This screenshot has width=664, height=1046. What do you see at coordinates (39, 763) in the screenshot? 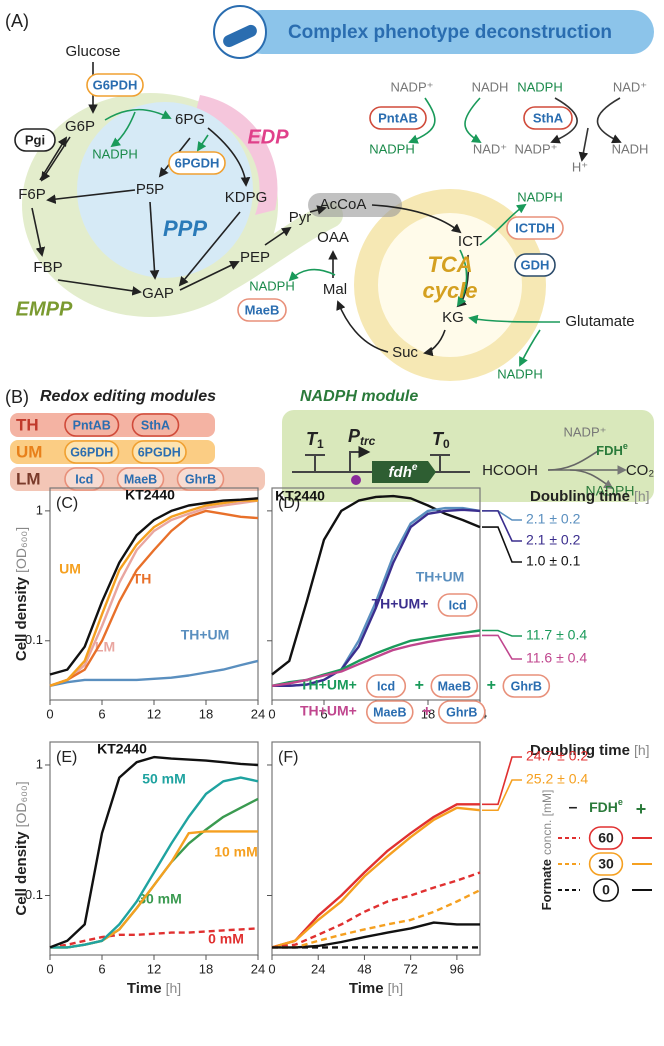
I see `y-tick-label: 1` at bounding box center [39, 763].